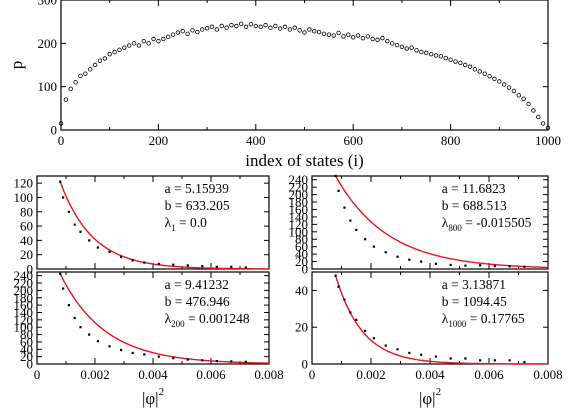 The image size is (574, 417). What do you see at coordinates (474, 284) in the screenshot?
I see `fit-param-a: a = 3.13871` at bounding box center [474, 284].